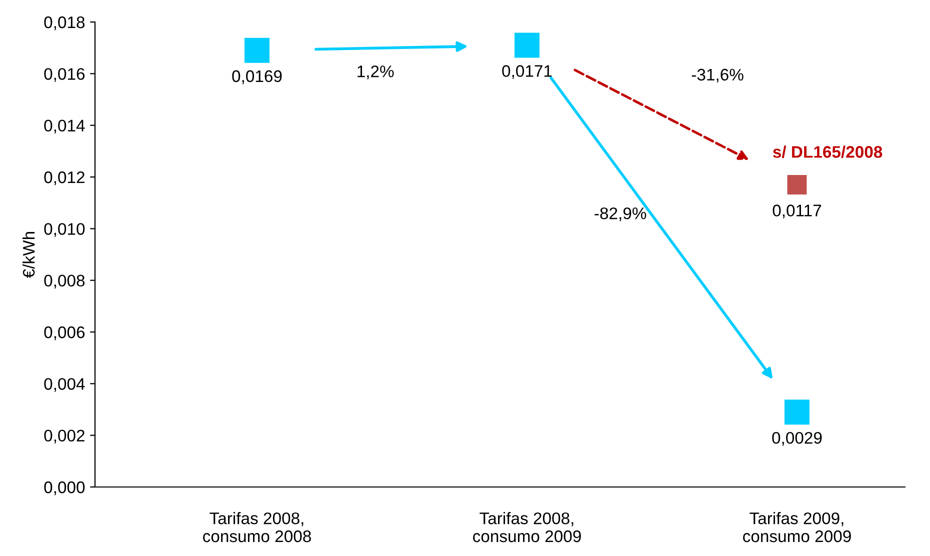 This screenshot has width=930, height=556. I want to click on y-tick-label: 0,012, so click(64, 178).